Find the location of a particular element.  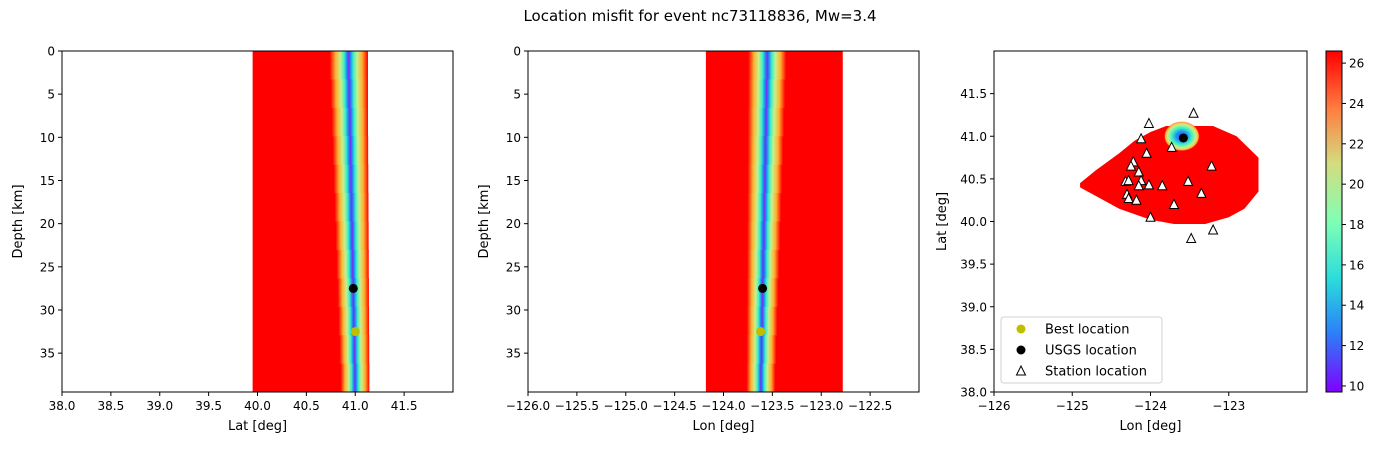

legend-box is located at coordinates (1081, 350).